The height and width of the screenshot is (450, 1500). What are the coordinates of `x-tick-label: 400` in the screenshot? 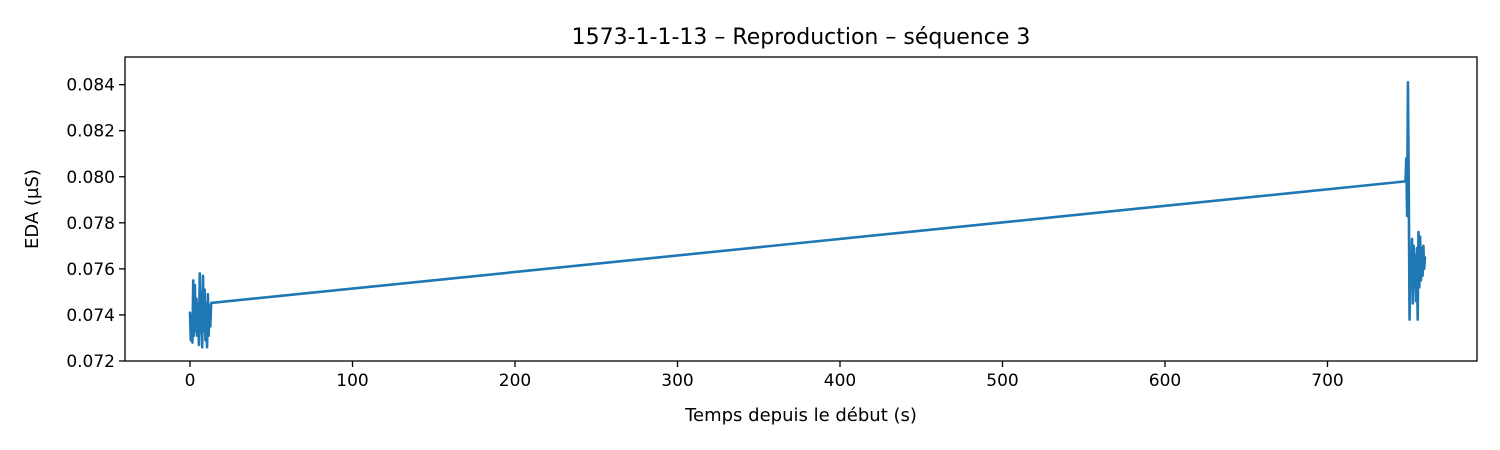 It's located at (840, 381).